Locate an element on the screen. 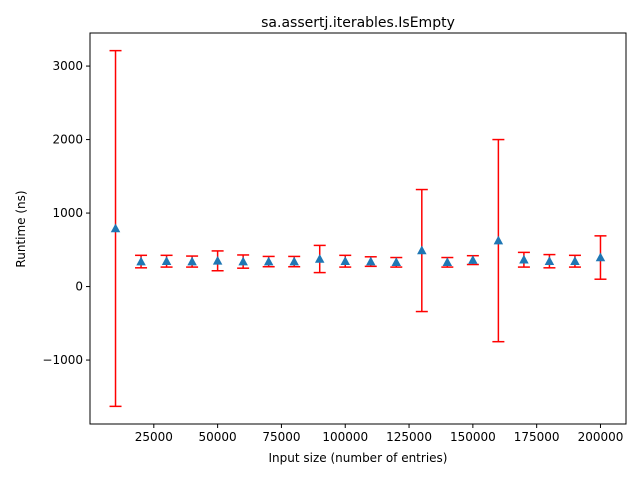 Image resolution: width=640 pixels, height=480 pixels. x-tick-label: 50000 is located at coordinates (218, 437).